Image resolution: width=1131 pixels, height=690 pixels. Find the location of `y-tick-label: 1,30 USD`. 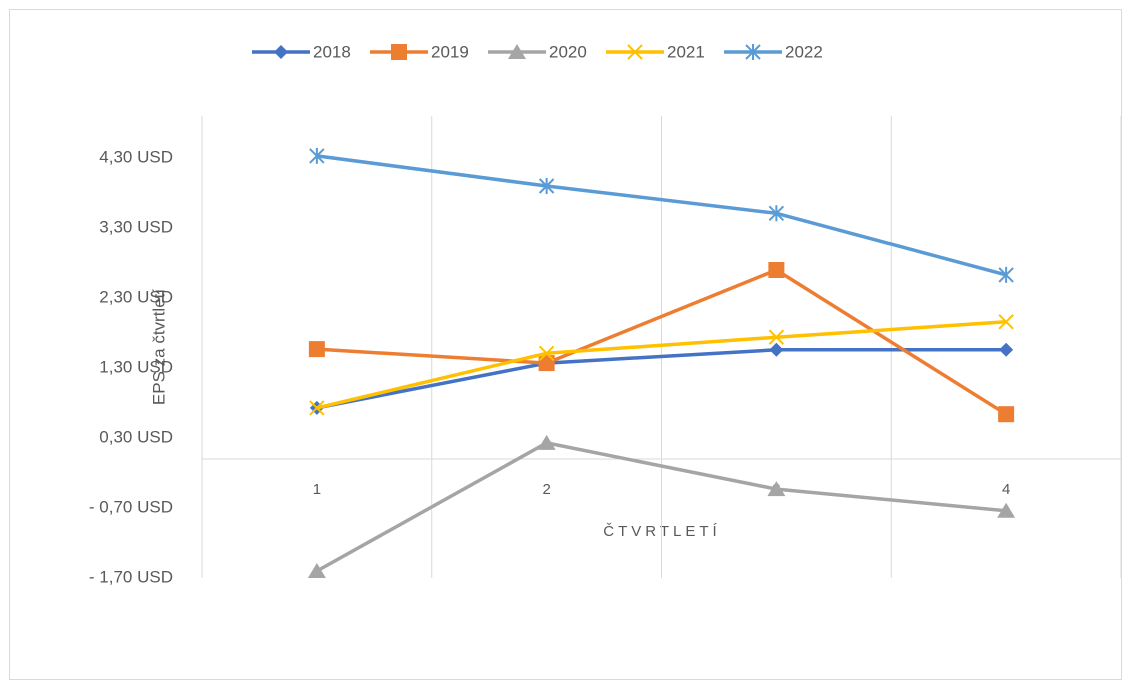

y-tick-label: 1,30 USD is located at coordinates (136, 366).